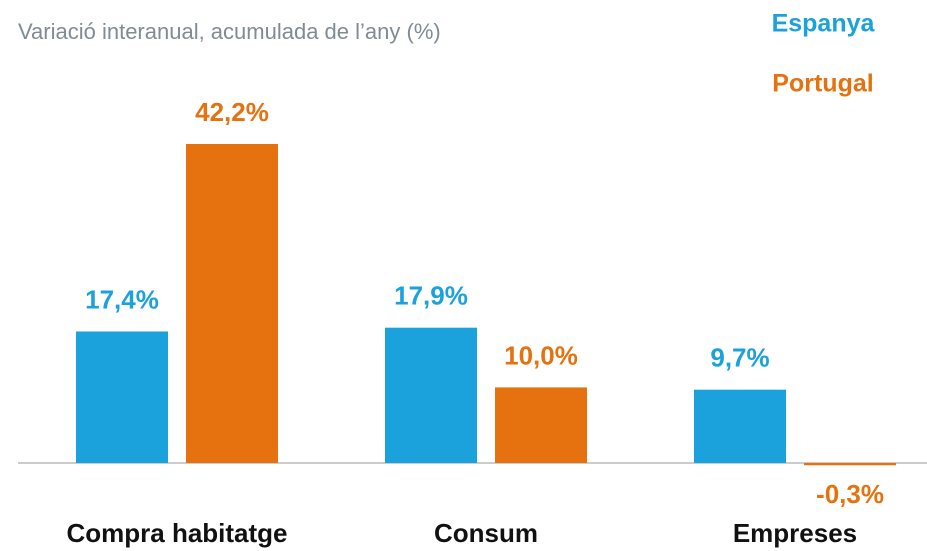 Image resolution: width=927 pixels, height=551 pixels. Describe the element at coordinates (850, 494) in the screenshot. I see `data-label: -0,3%` at that location.